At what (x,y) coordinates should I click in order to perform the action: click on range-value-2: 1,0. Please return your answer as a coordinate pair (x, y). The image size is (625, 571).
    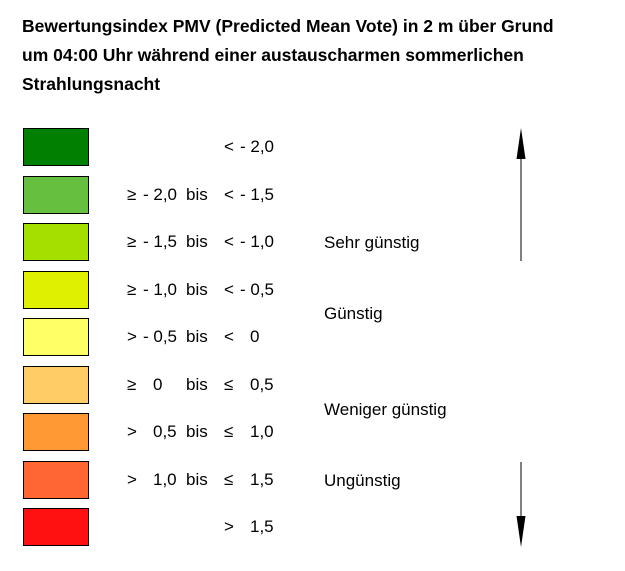
    Looking at the image, I should click on (262, 431).